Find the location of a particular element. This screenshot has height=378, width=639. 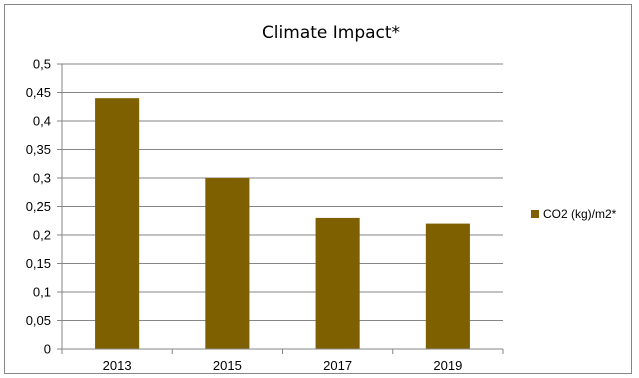

bar-2017 is located at coordinates (337, 283).